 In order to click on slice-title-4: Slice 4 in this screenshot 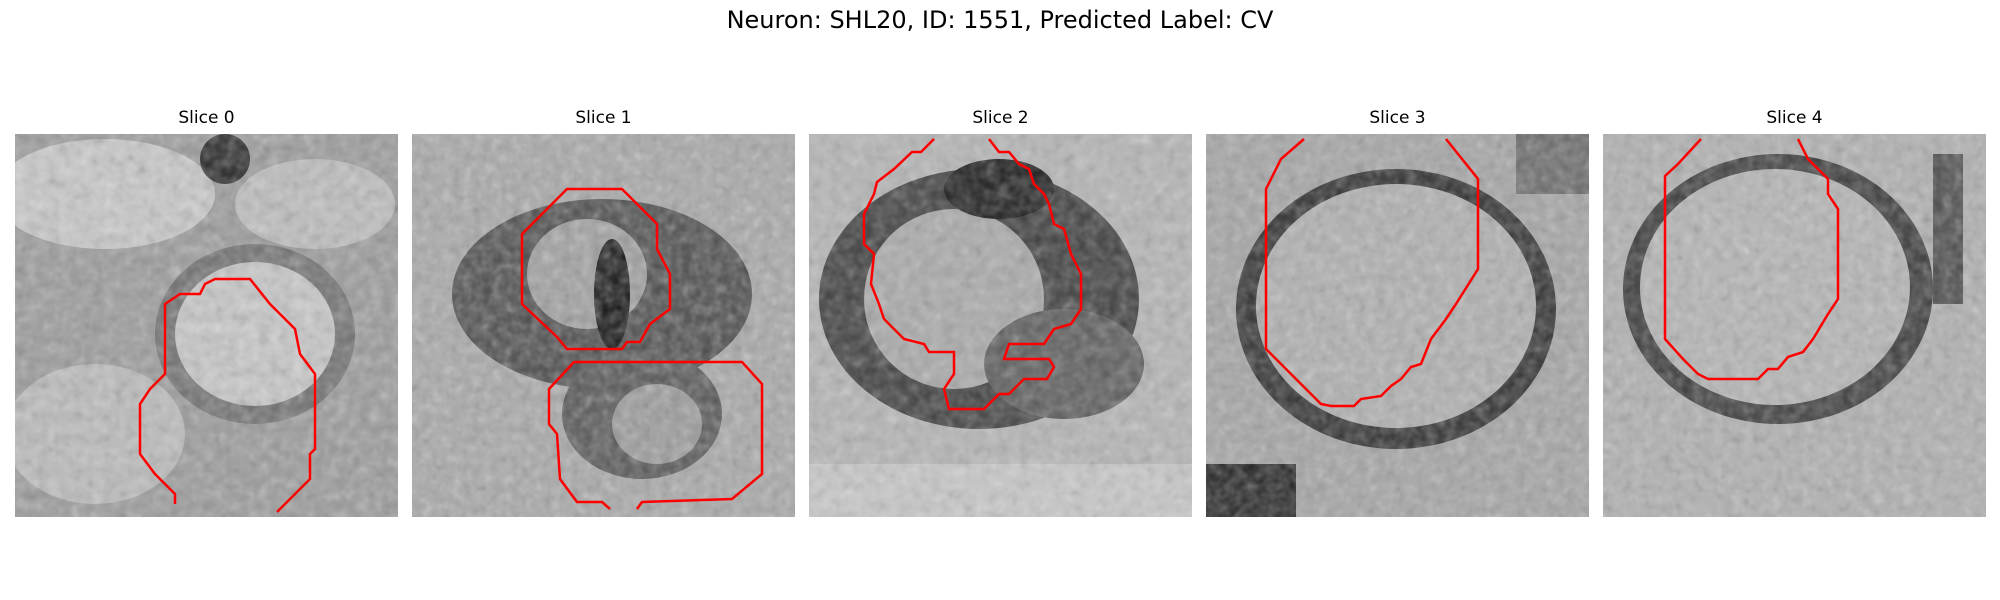, I will do `click(1794, 118)`.